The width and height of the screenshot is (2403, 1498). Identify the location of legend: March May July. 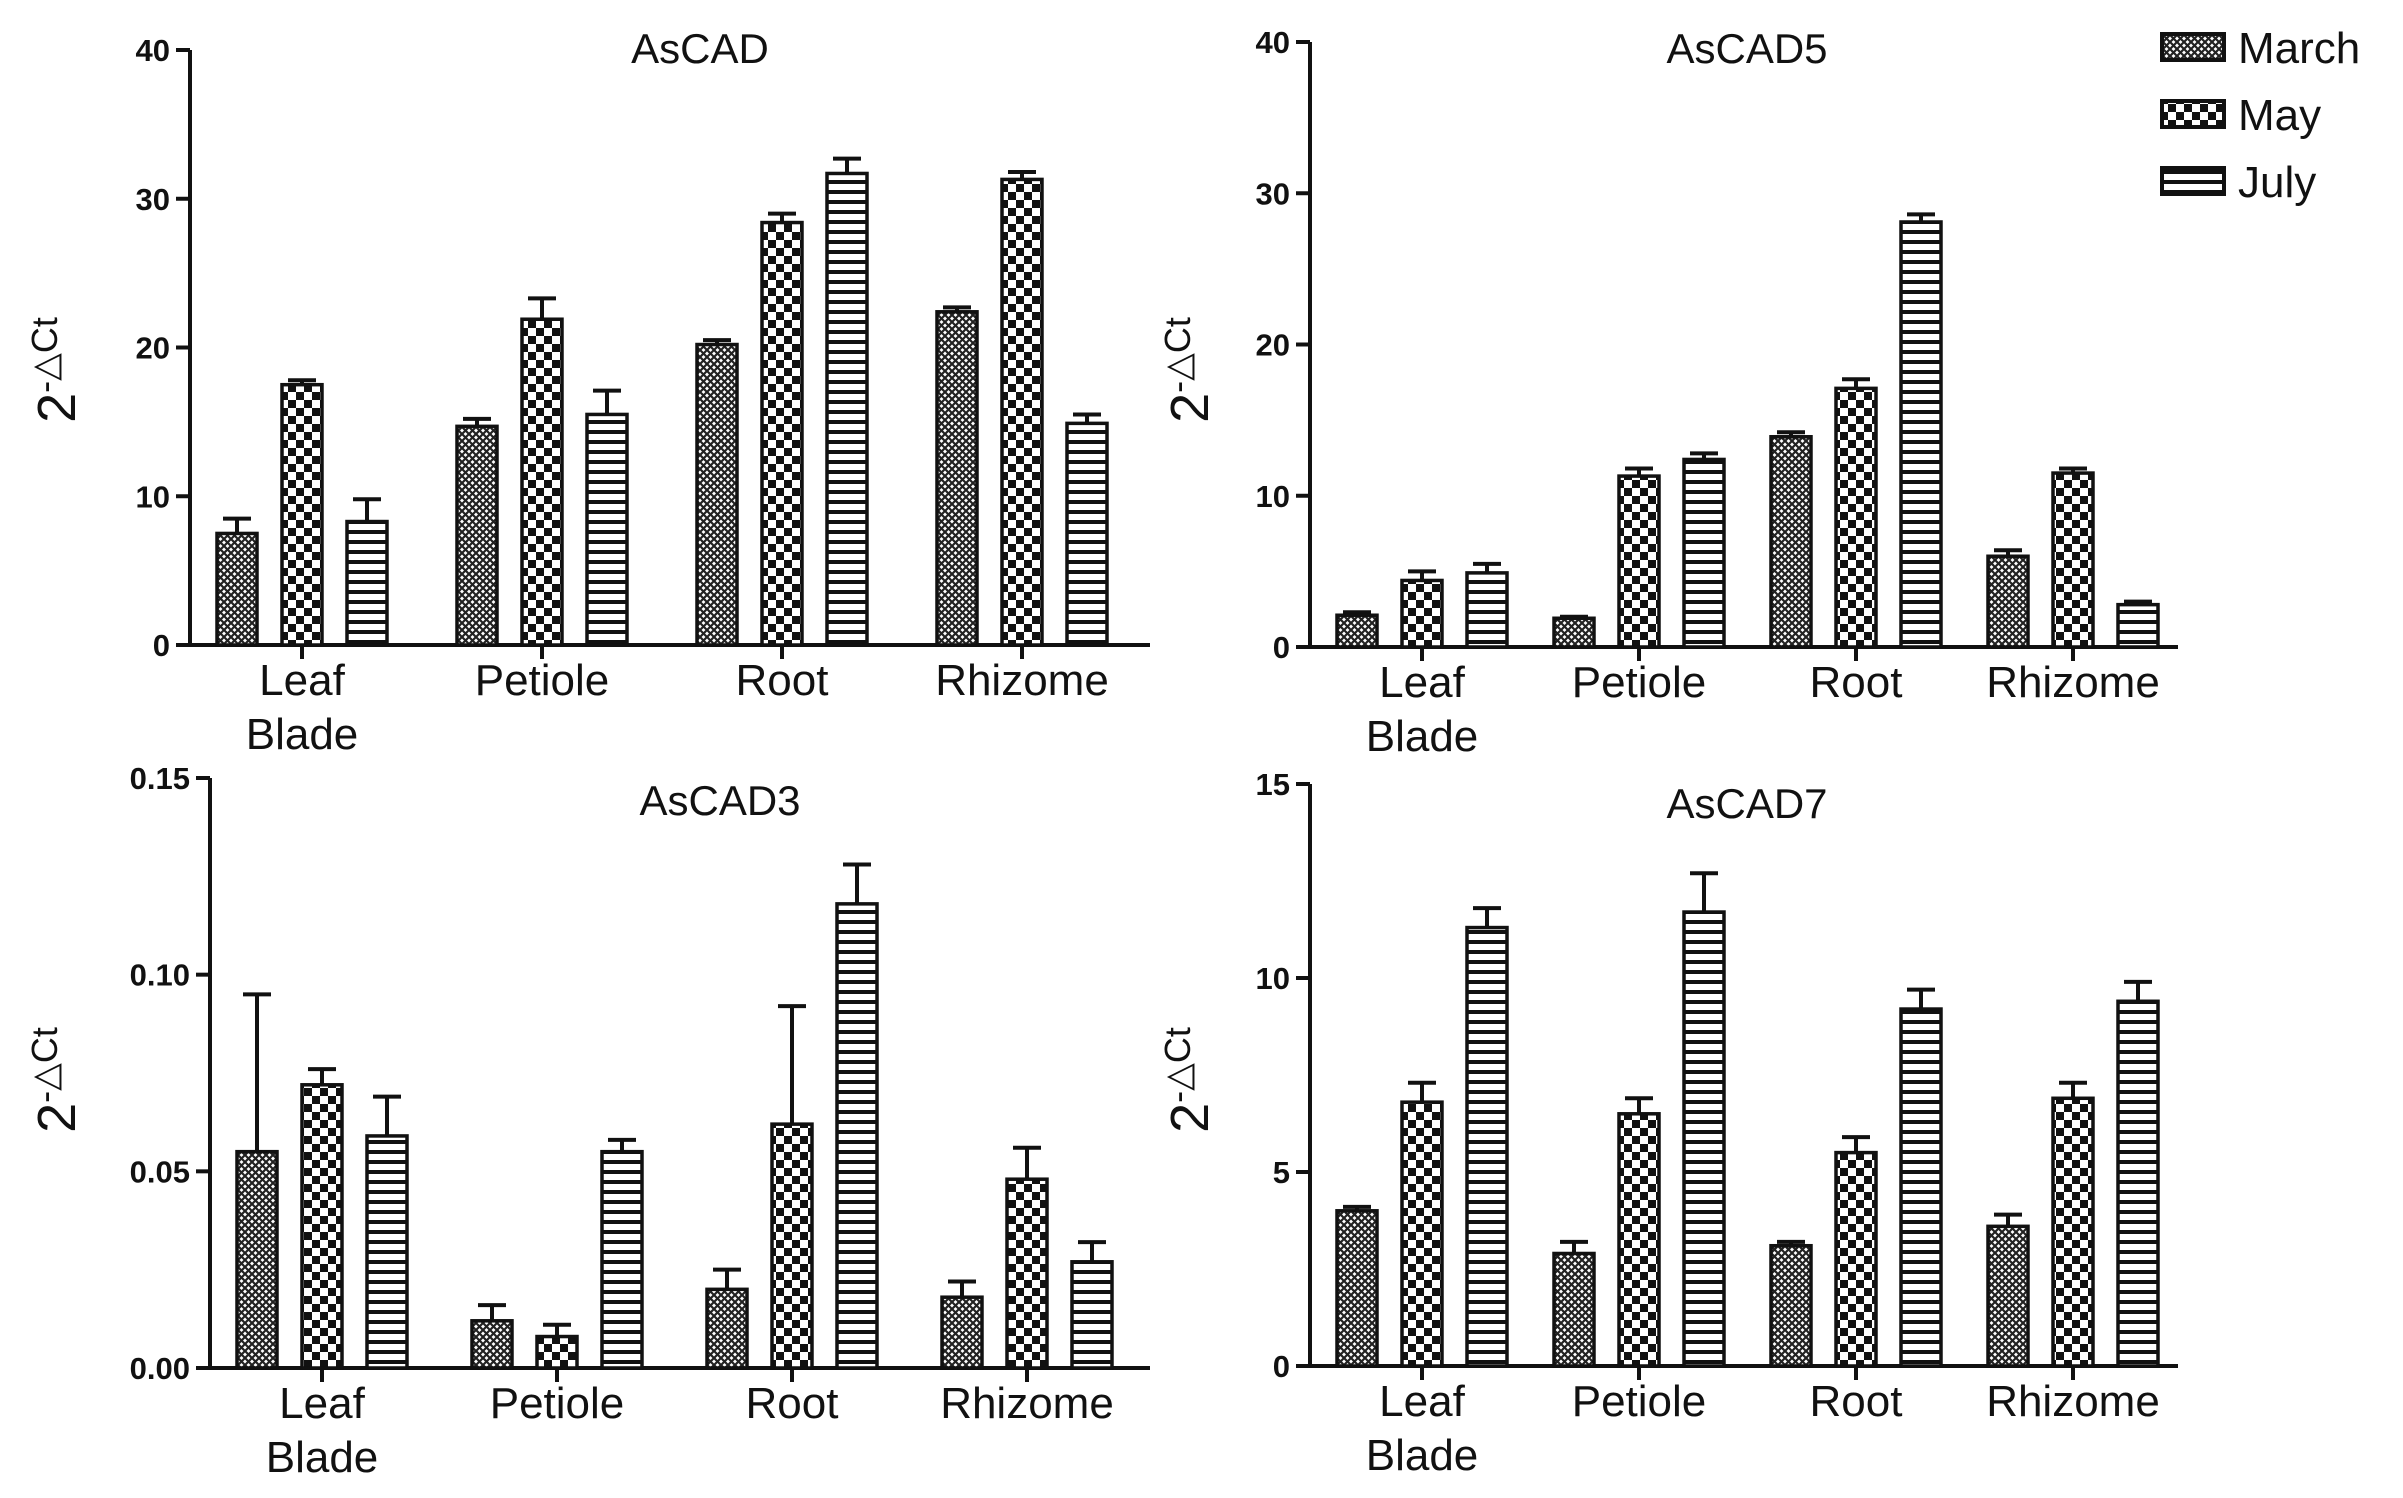
(2260, 115).